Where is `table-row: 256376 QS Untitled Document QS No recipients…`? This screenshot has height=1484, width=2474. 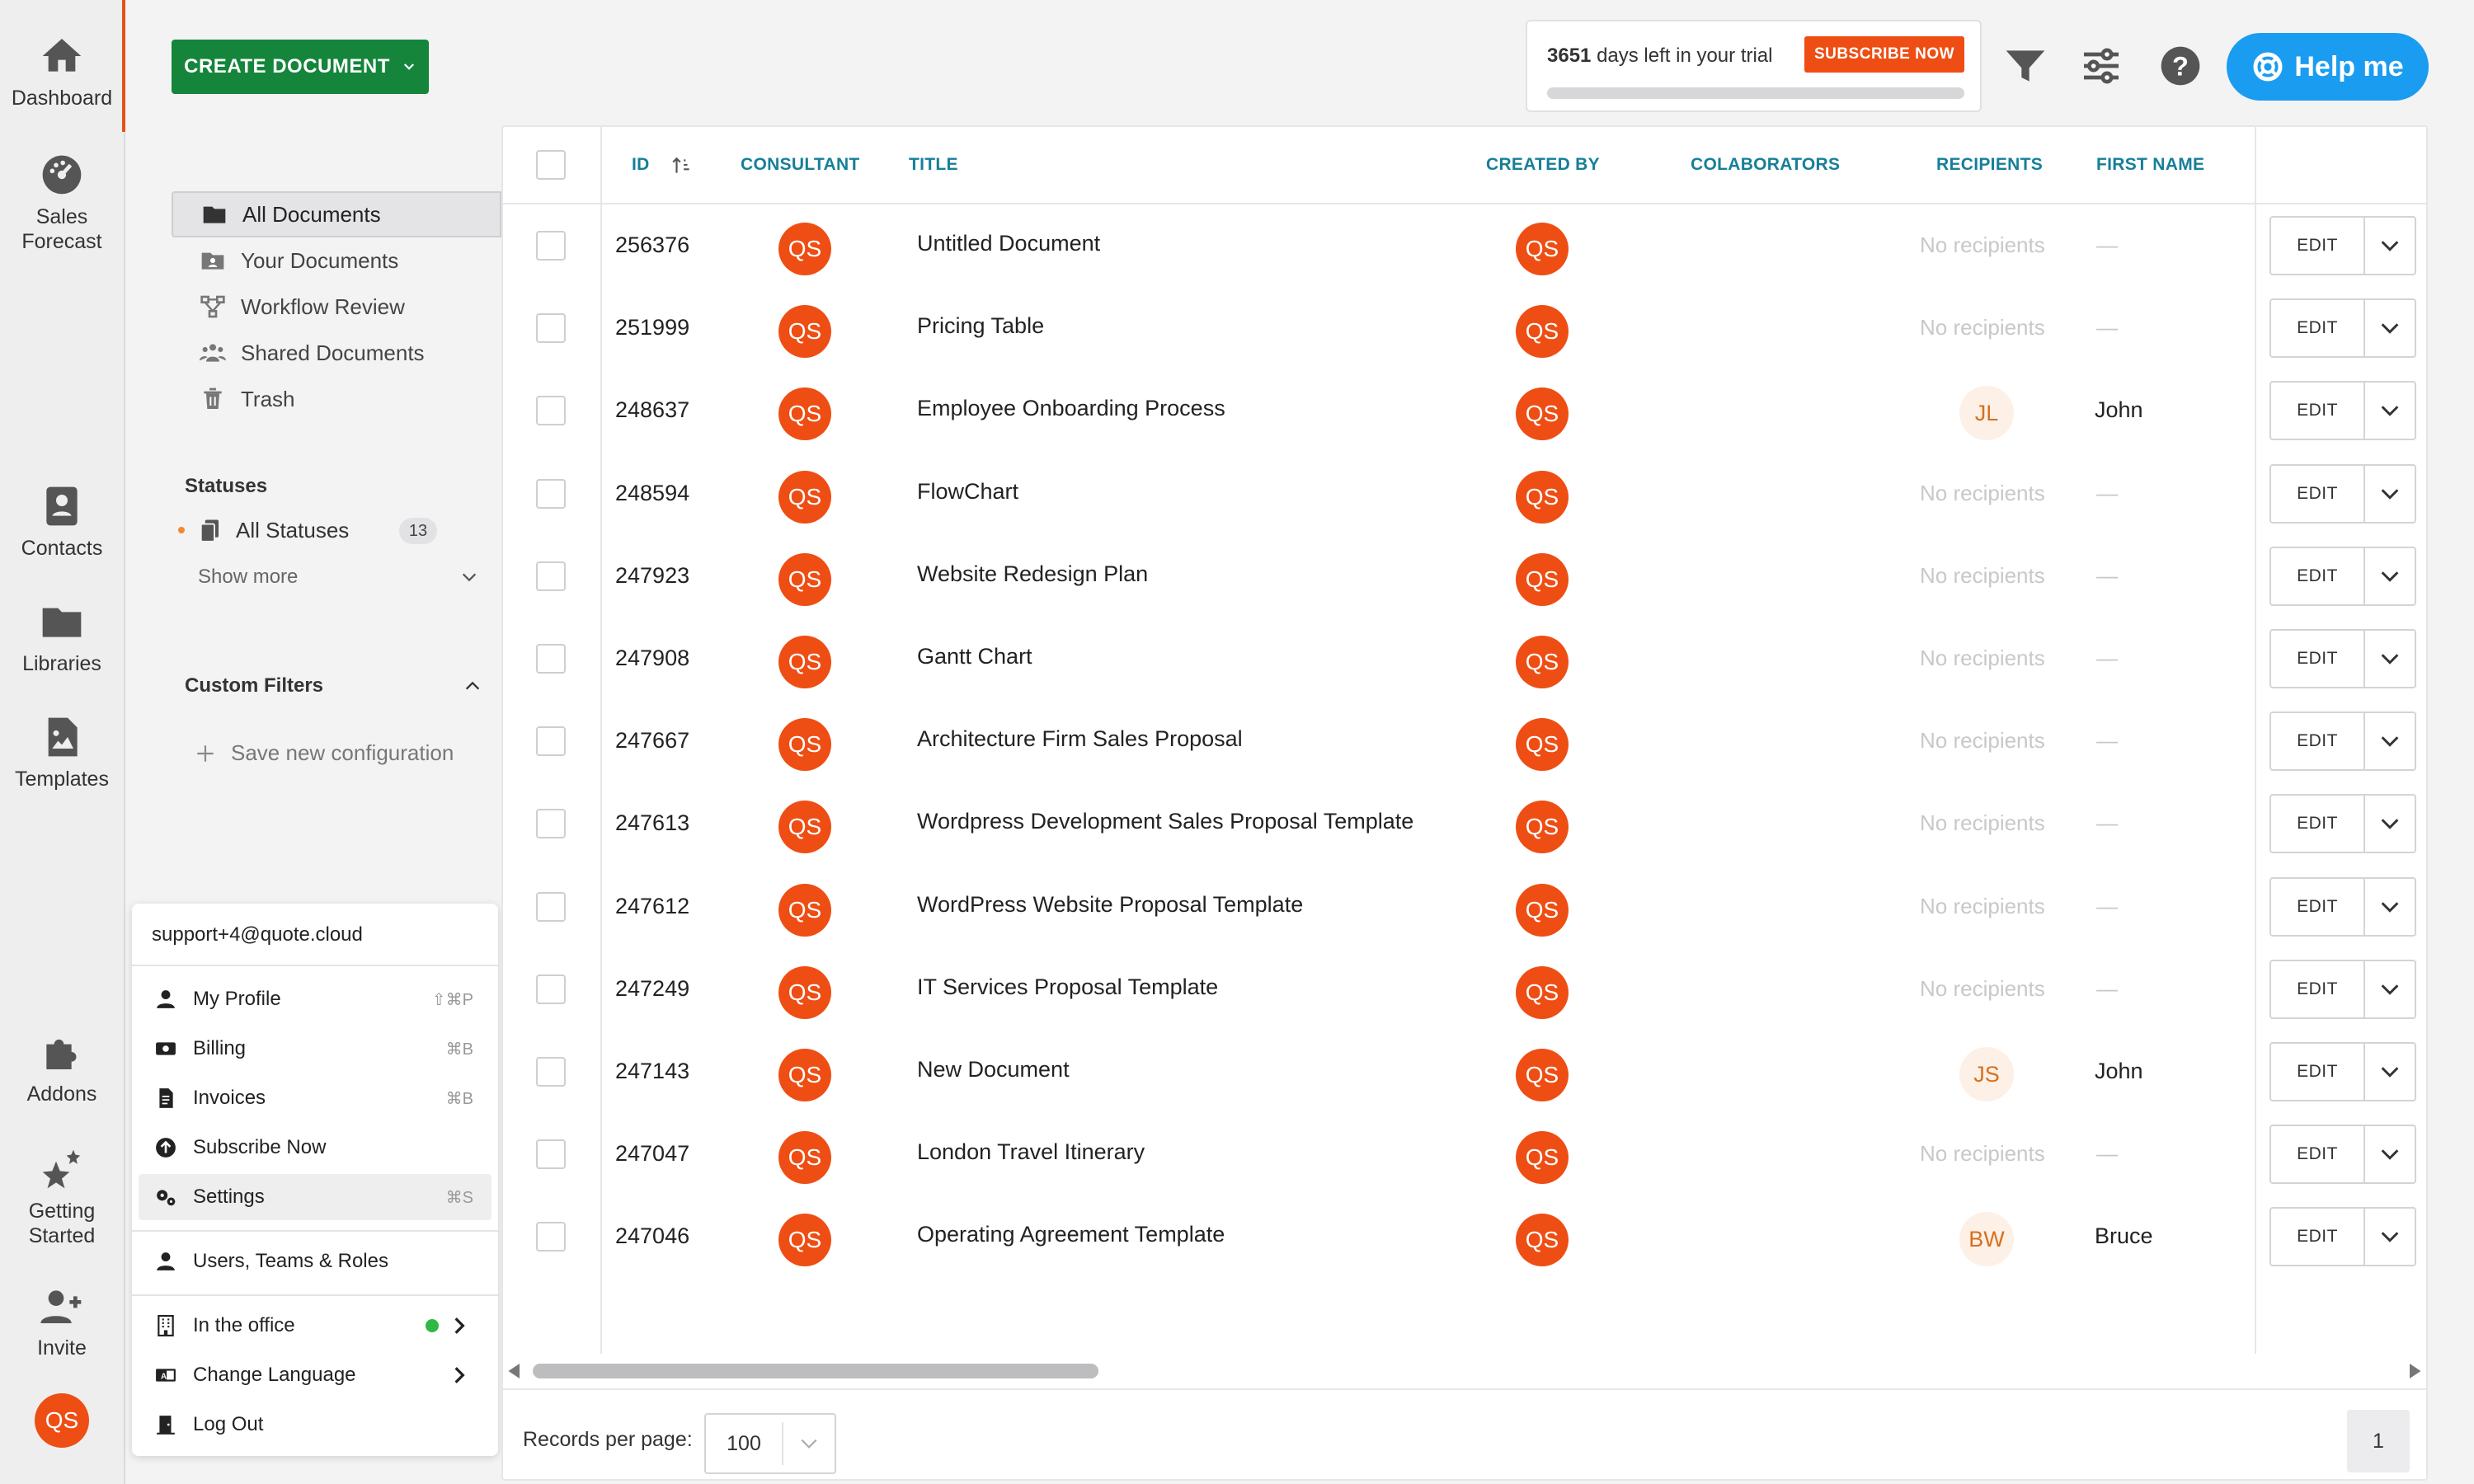
table-row: 256376 QS Untitled Document QS No recipients… is located at coordinates (1464, 245).